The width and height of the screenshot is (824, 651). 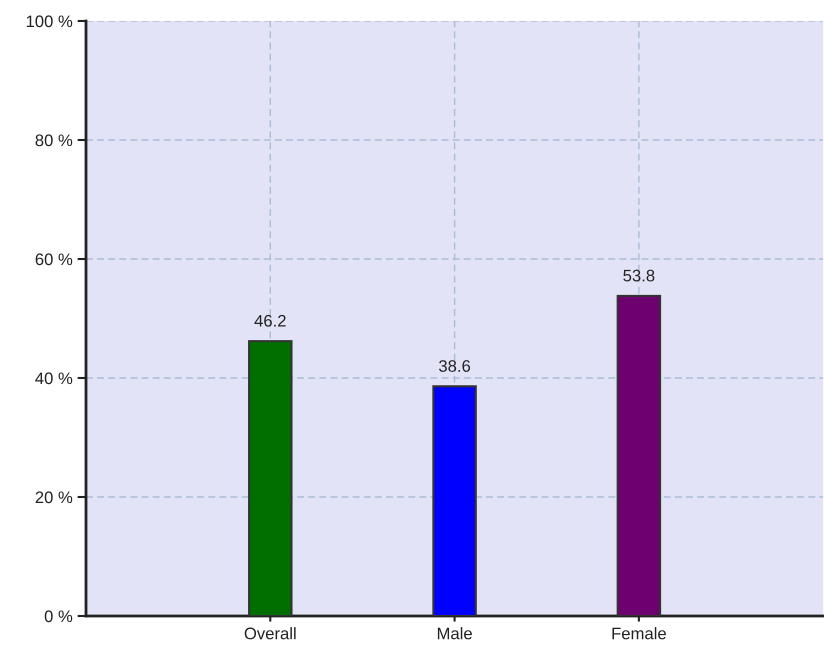 I want to click on data-label: 38.6, so click(x=454, y=366).